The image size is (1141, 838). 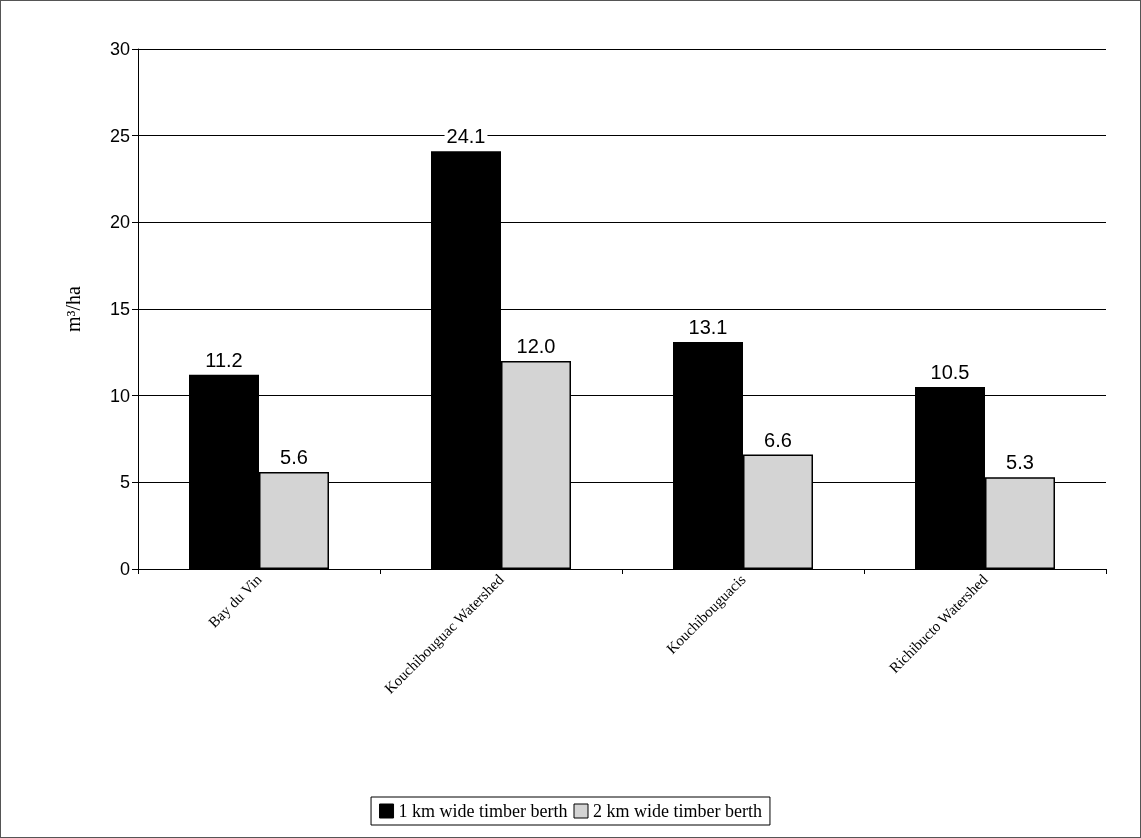 What do you see at coordinates (536, 346) in the screenshot?
I see `data-label: 12.0` at bounding box center [536, 346].